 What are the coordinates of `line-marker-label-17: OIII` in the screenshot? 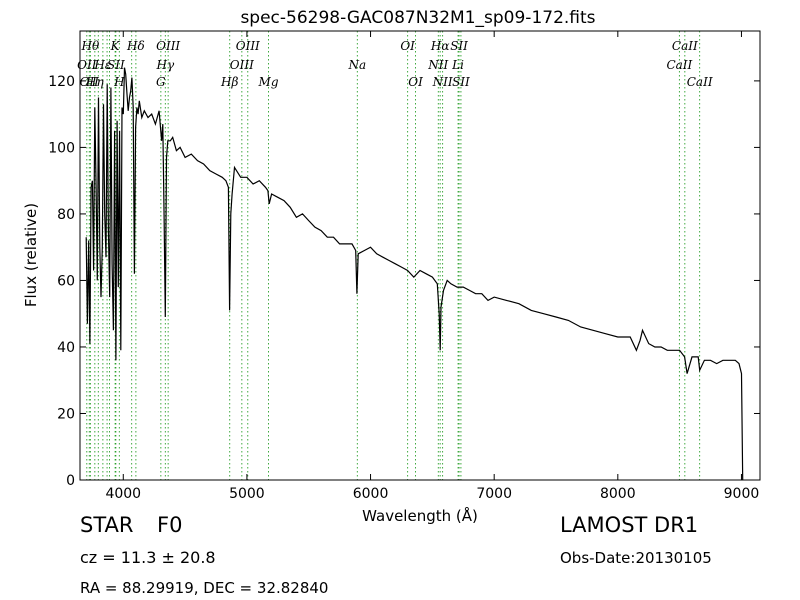 It's located at (242, 65).